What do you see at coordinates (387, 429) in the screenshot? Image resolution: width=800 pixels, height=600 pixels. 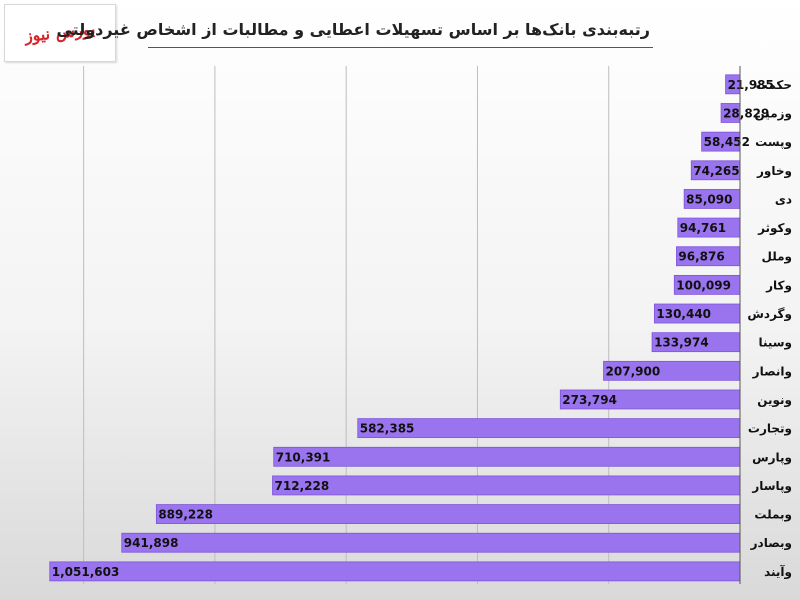 I see `data-label: 582,385` at bounding box center [387, 429].